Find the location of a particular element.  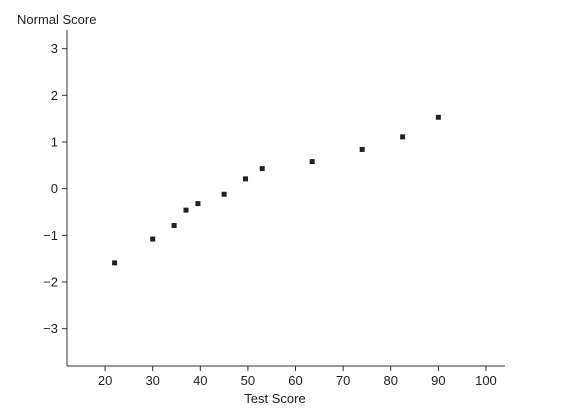

y-axis-ticks: 3 2 1 0 −1 −2 −3 is located at coordinates (55, 188).